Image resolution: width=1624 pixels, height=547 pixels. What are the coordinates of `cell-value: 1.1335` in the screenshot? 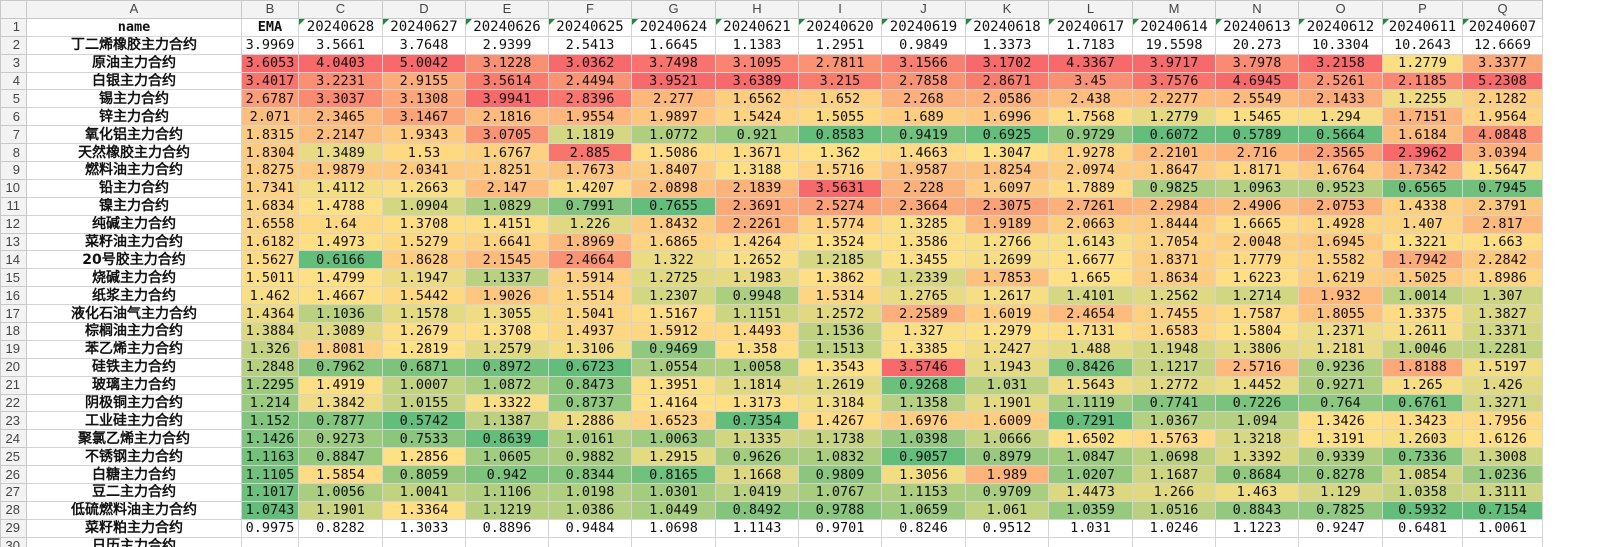 It's located at (757, 439).